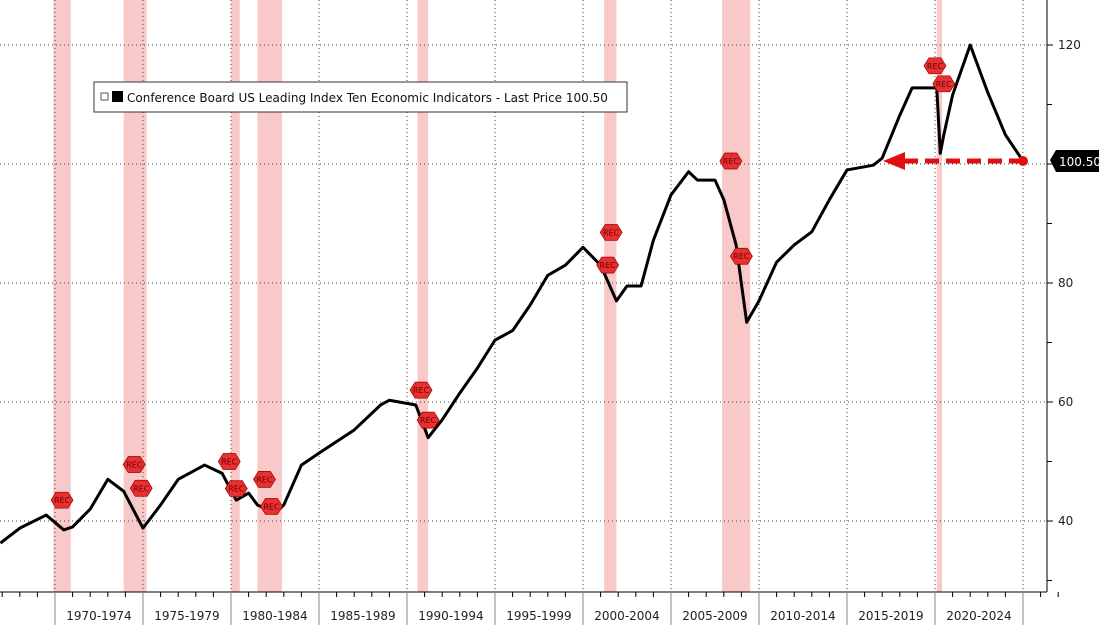  What do you see at coordinates (1069, 45) in the screenshot?
I see `y-tick-label: 120` at bounding box center [1069, 45].